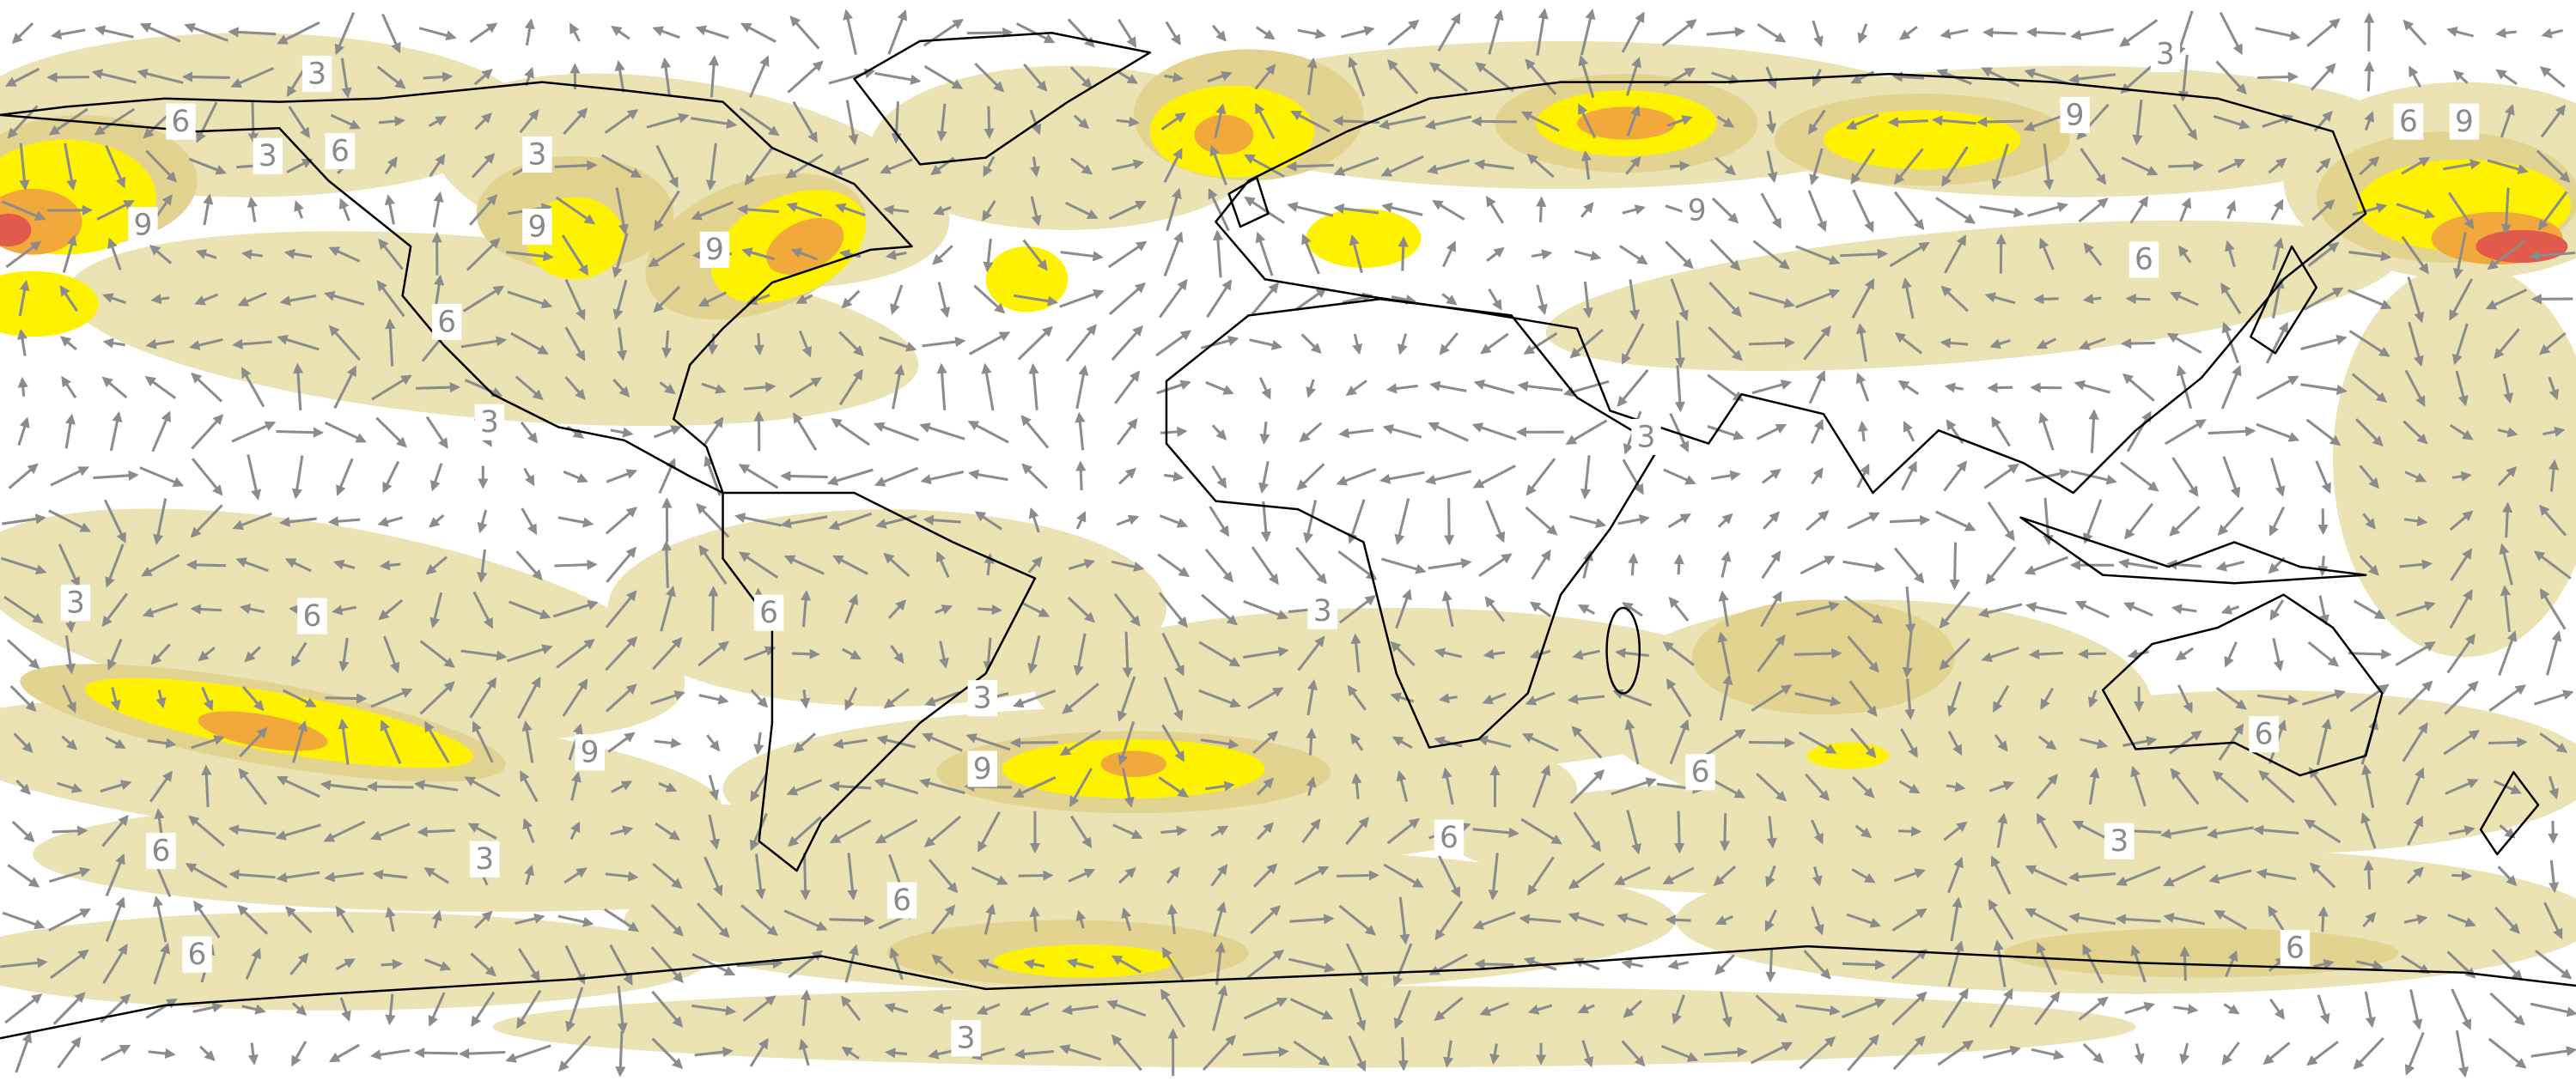 The image size is (2576, 1081). I want to click on contour-label: 9, so click(590, 753).